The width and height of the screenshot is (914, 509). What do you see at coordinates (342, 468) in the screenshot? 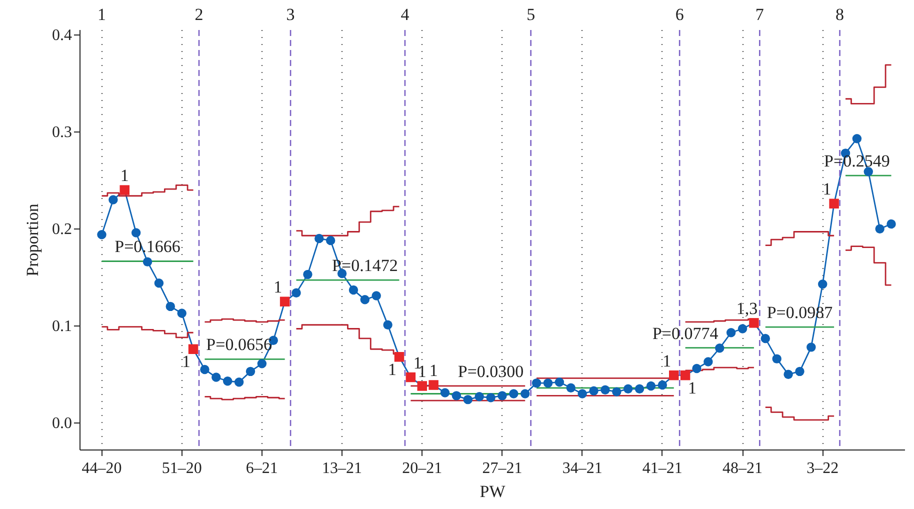
I see `x-tick-label: 13–21` at bounding box center [342, 468].